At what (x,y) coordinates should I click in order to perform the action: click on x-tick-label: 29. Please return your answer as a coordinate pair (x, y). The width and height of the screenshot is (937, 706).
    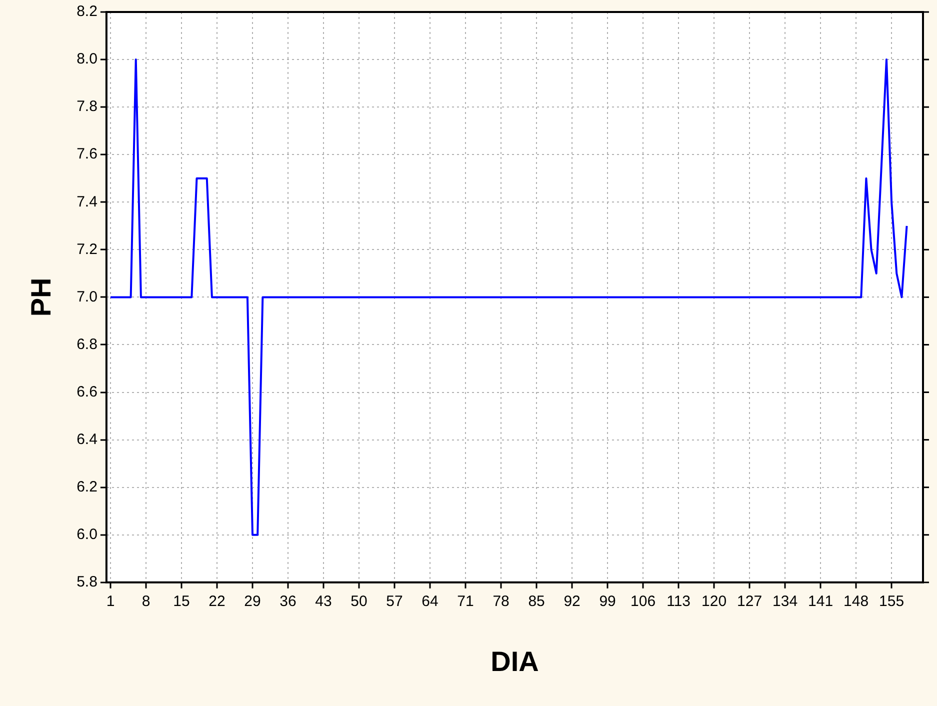
    Looking at the image, I should click on (252, 601).